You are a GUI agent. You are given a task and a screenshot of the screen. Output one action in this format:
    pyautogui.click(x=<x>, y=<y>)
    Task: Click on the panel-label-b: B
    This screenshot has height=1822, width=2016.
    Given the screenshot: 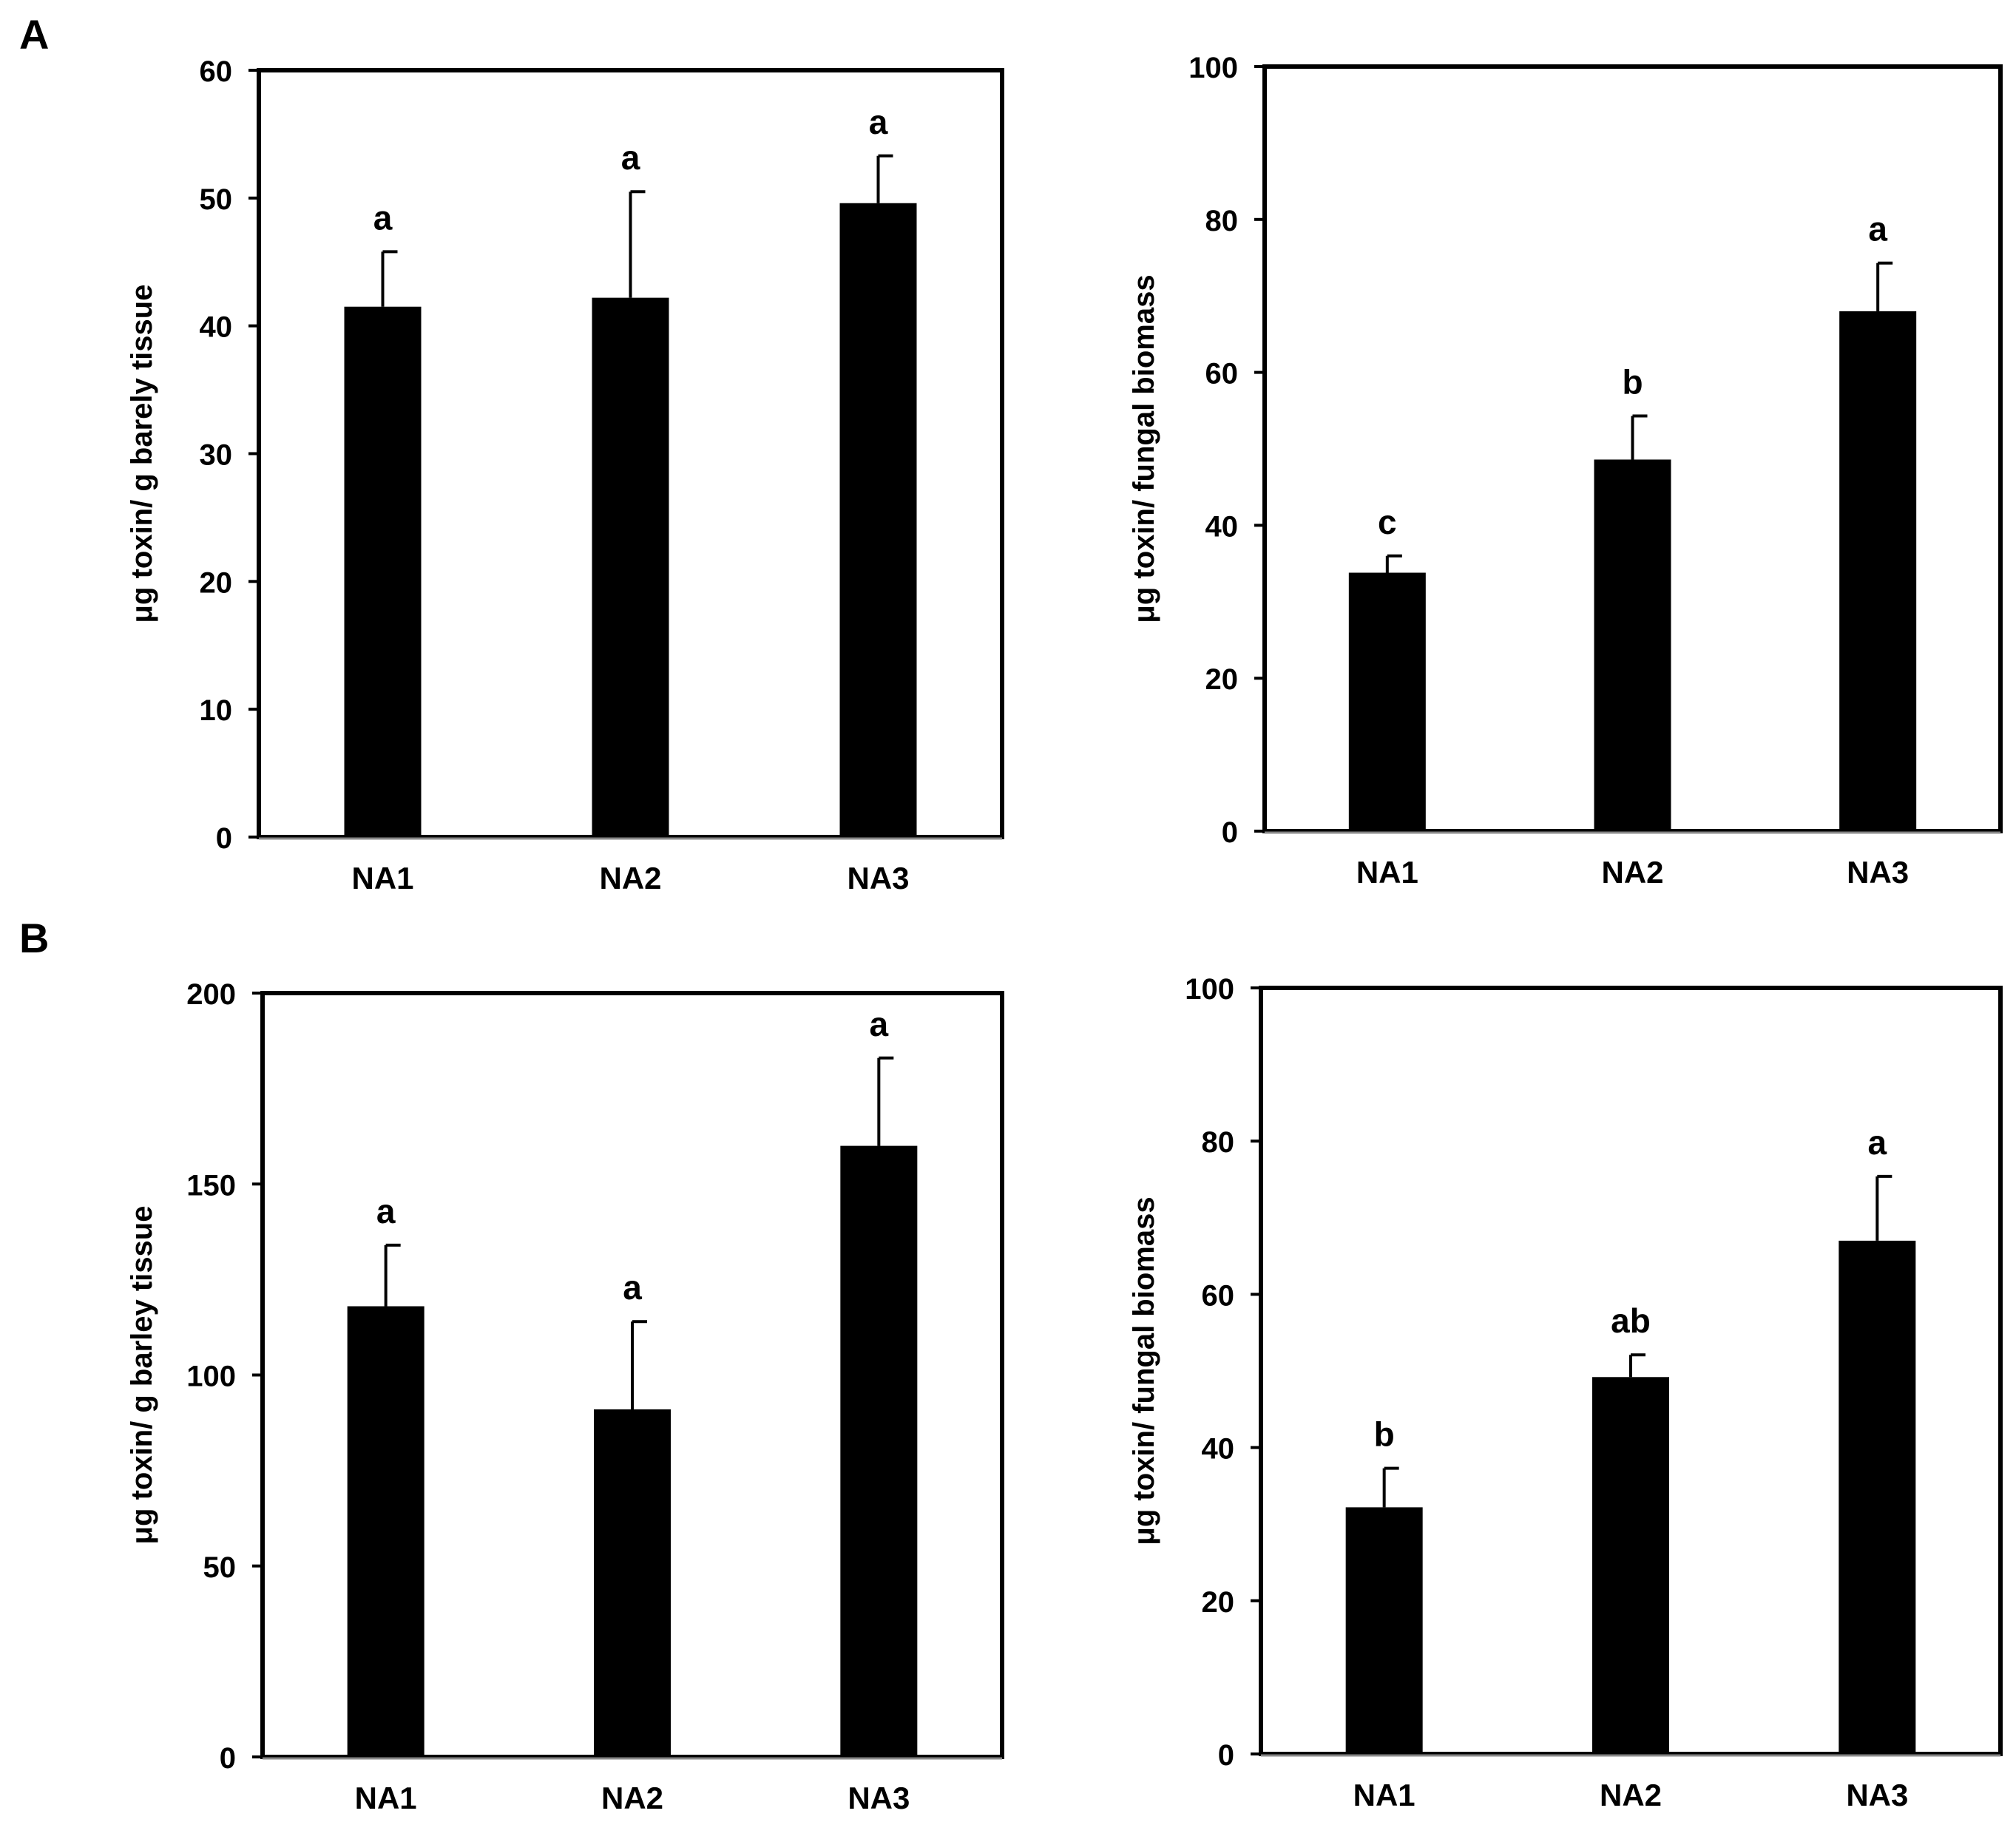 What is the action you would take?
    pyautogui.click(x=34, y=938)
    